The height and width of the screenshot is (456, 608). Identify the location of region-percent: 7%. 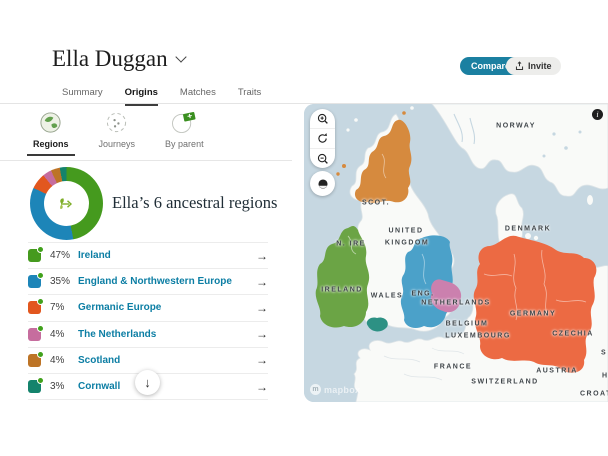
(57, 308).